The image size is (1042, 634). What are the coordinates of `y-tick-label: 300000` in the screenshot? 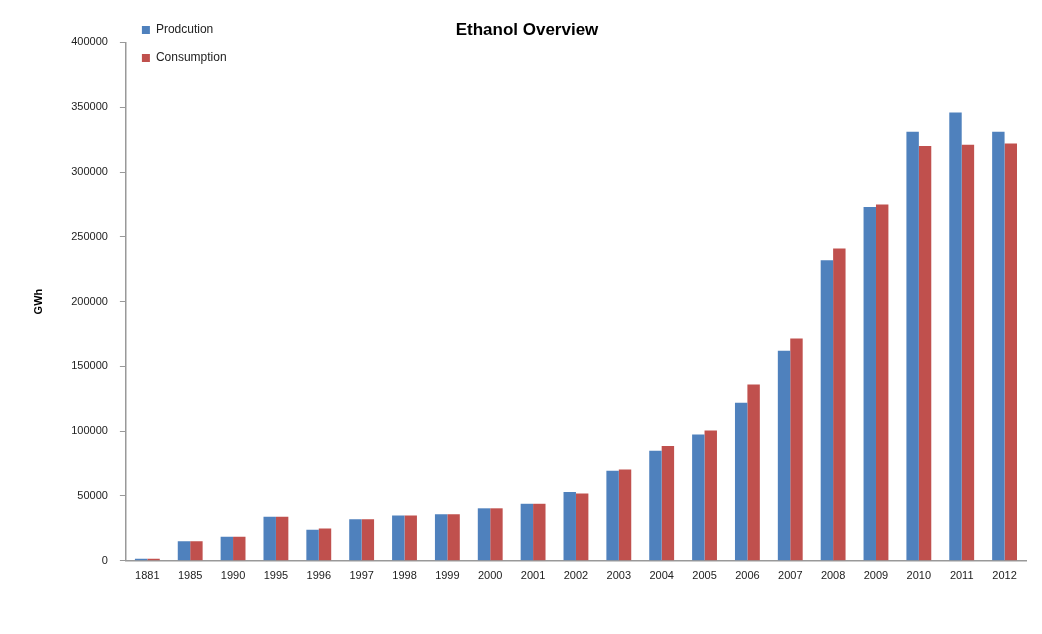 It's located at (89, 171).